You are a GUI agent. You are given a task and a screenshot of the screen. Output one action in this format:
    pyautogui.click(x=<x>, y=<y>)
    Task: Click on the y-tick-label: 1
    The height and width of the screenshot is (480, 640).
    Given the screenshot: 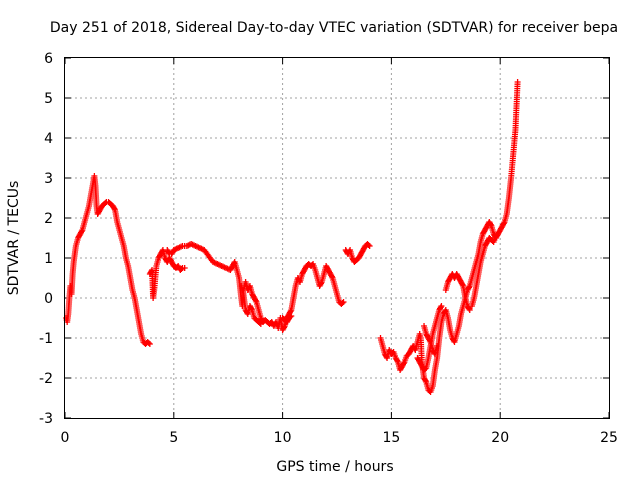 What is the action you would take?
    pyautogui.click(x=48, y=259)
    